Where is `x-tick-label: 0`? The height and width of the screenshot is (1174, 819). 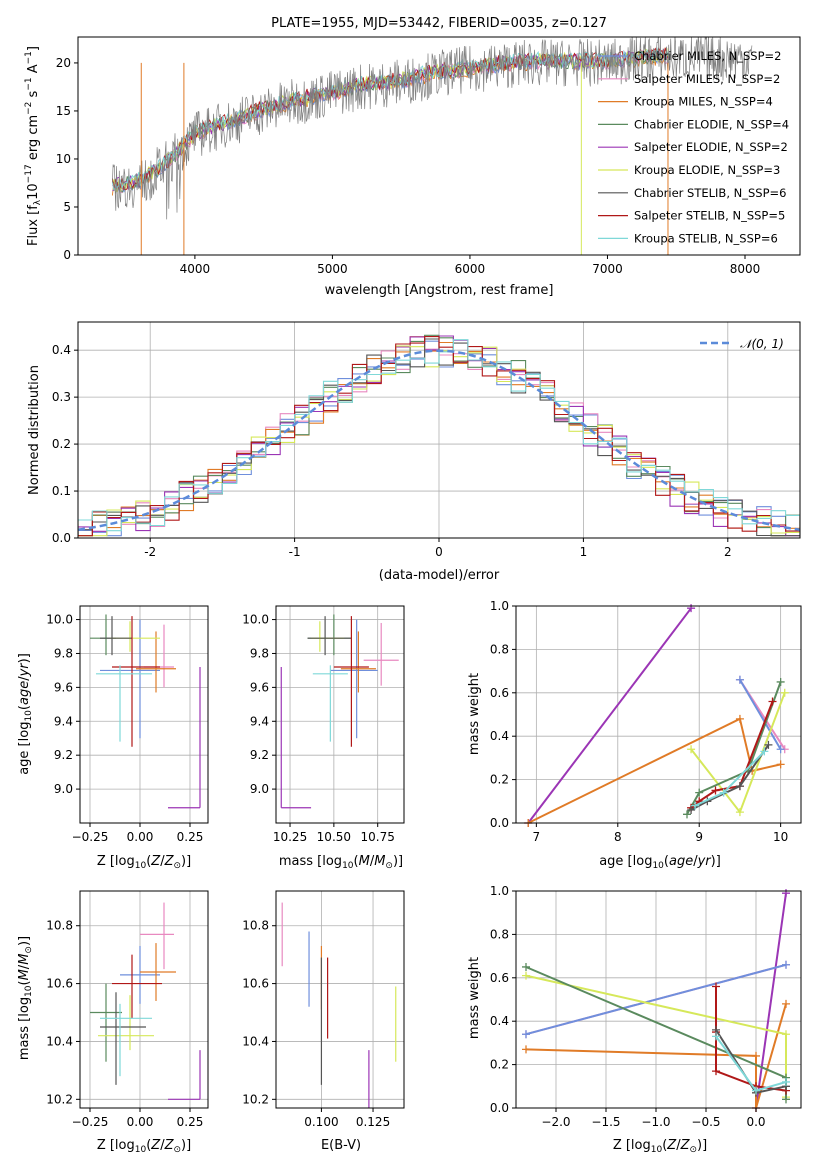
x-tick-label: 0 is located at coordinates (439, 552).